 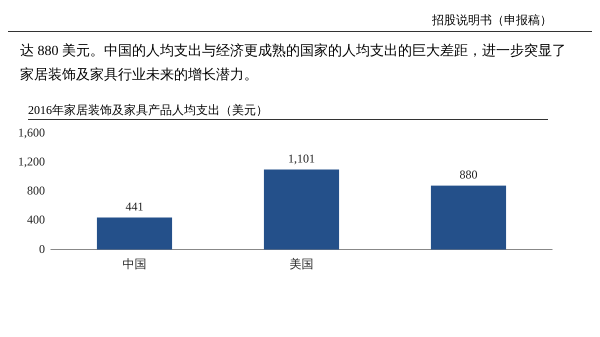 I want to click on text: 达 880 美元。中国的人均支出与经济更成熟的国家的人均支出的巨大差距，进一步突显了家居装饰及家具行业未来的增长潜力。, so click(x=293, y=63).